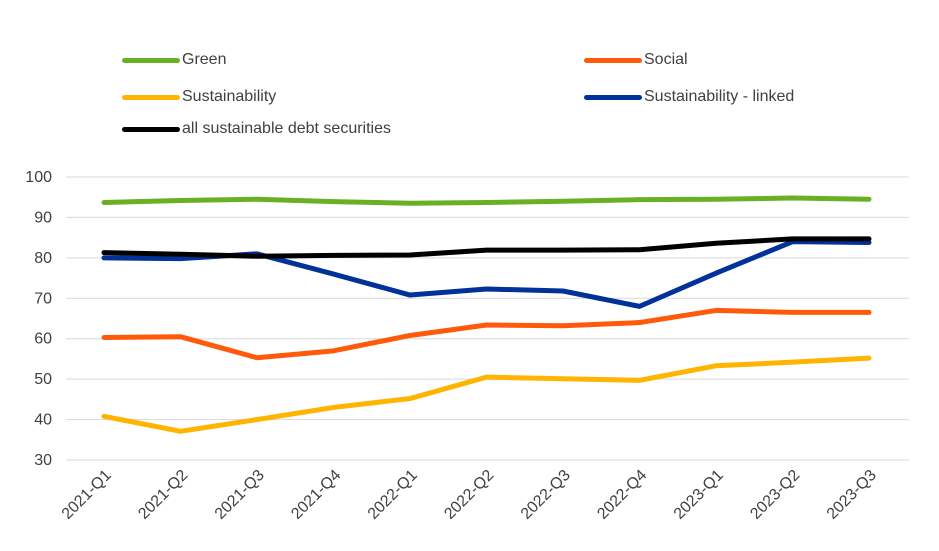 The image size is (939, 551). I want to click on legend-item-sustainability: Sustainability, so click(199, 97).